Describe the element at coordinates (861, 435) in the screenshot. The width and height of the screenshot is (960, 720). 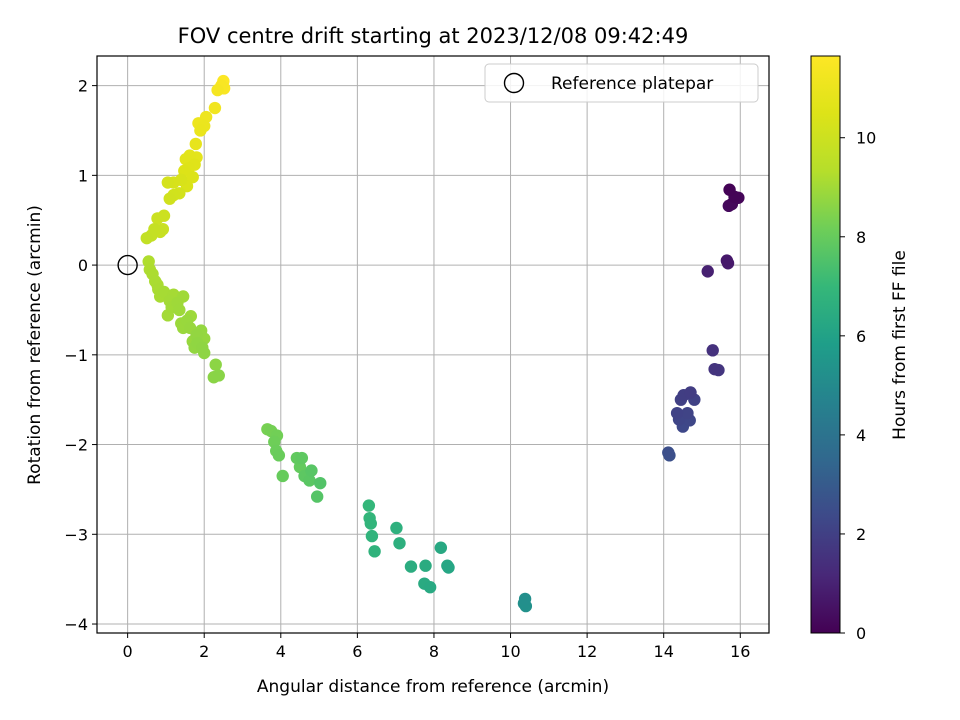
I see `colorbar-tick-label: 4` at that location.